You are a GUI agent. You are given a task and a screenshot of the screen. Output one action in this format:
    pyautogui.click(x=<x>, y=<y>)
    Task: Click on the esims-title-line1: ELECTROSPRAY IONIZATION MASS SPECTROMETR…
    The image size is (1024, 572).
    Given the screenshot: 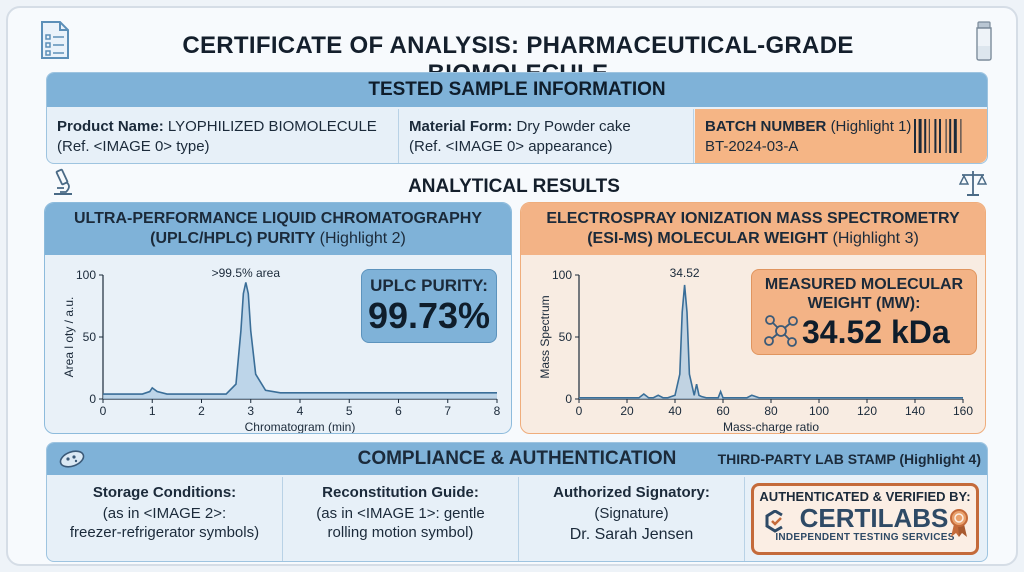 What is the action you would take?
    pyautogui.click(x=753, y=218)
    